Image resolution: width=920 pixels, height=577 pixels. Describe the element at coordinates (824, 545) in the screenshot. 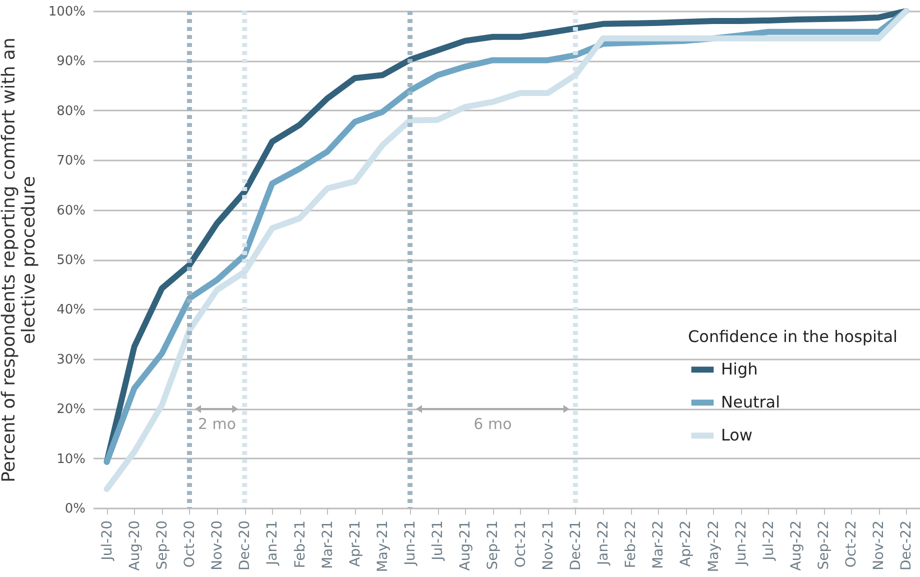

I see `x-tick-label: Sep-22` at that location.